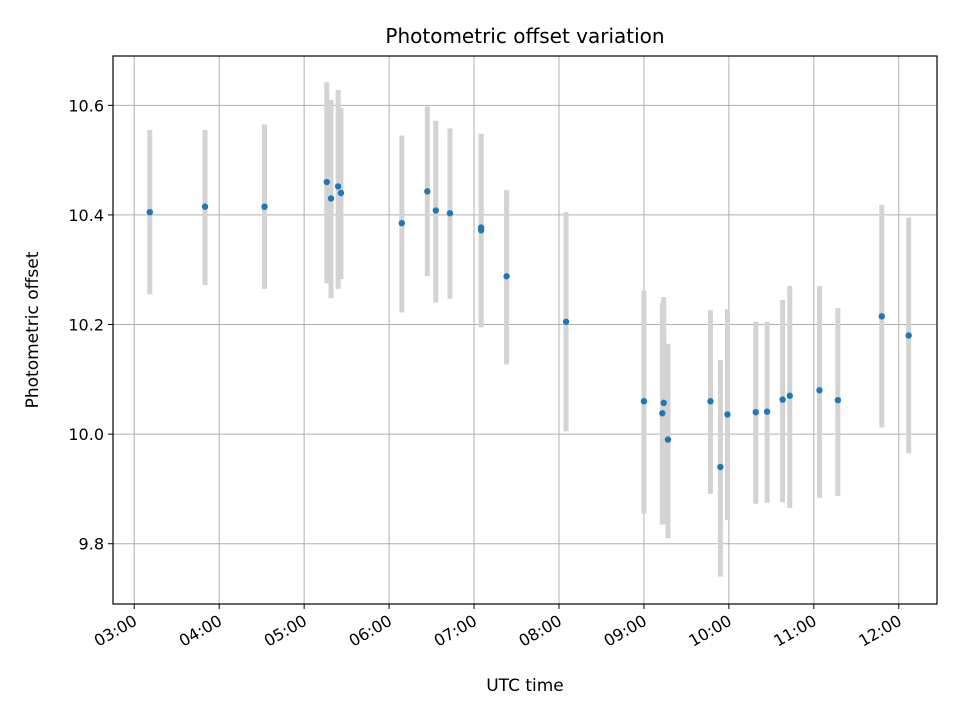 This screenshot has width=960, height=720. What do you see at coordinates (86, 434) in the screenshot?
I see `y-tick-label: 10.0` at bounding box center [86, 434].